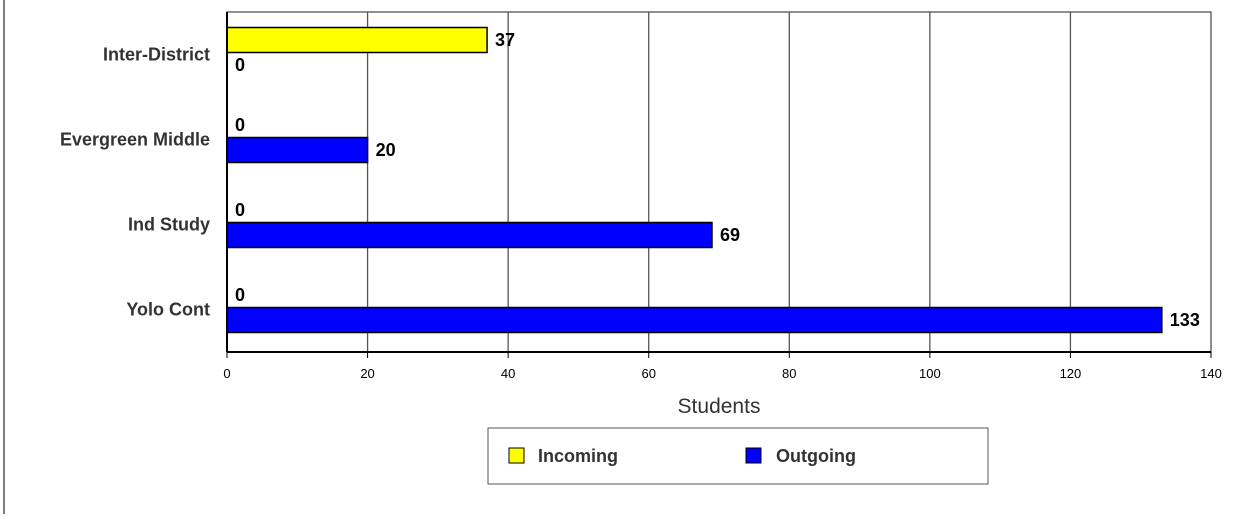  Describe the element at coordinates (753, 455) in the screenshot. I see `legend-swatch-outgoing` at that location.